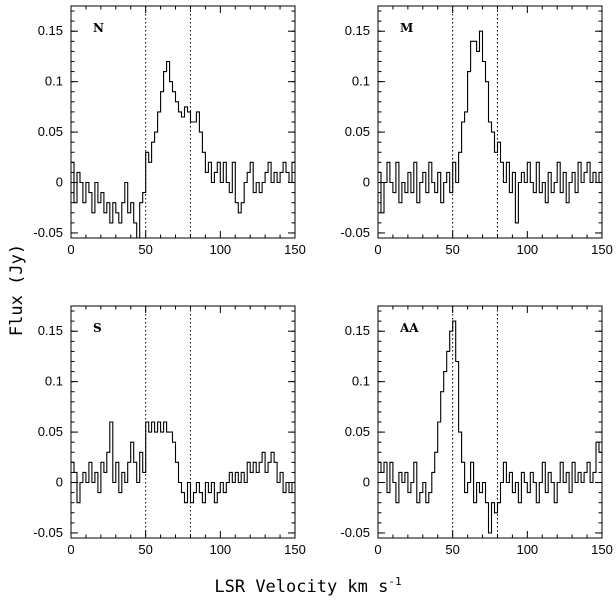  I want to click on panel-s-xtick-label-50: 50, so click(145, 549).